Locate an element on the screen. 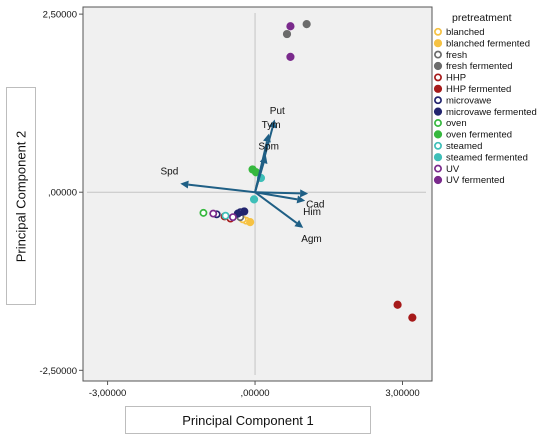 The width and height of the screenshot is (550, 438). legend-label: microvawe is located at coordinates (468, 100).